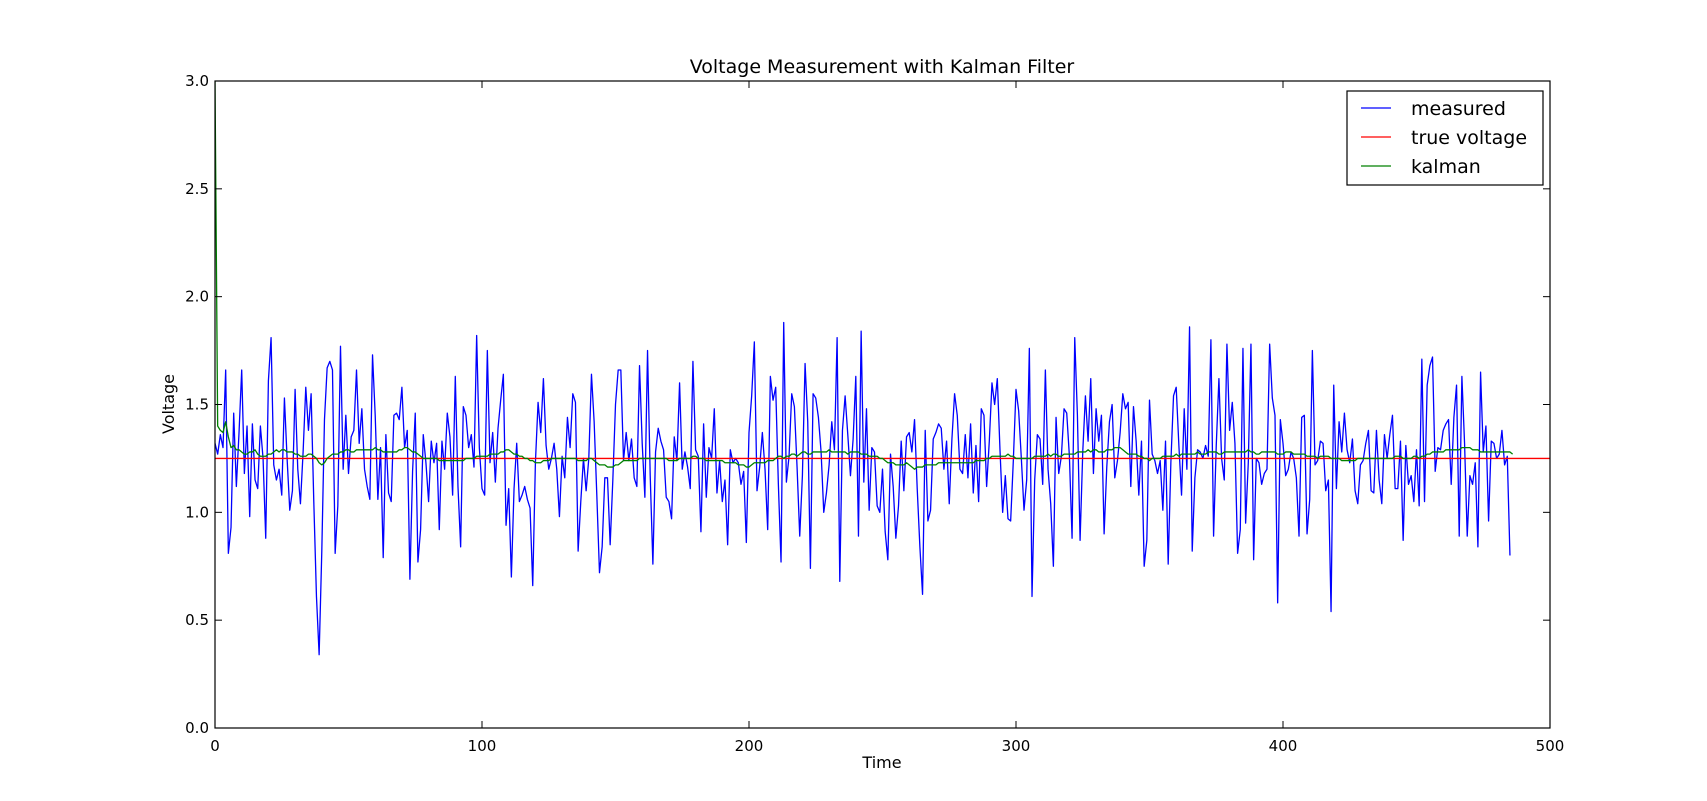  Describe the element at coordinates (1458, 109) in the screenshot. I see `legend-label: measured` at that location.